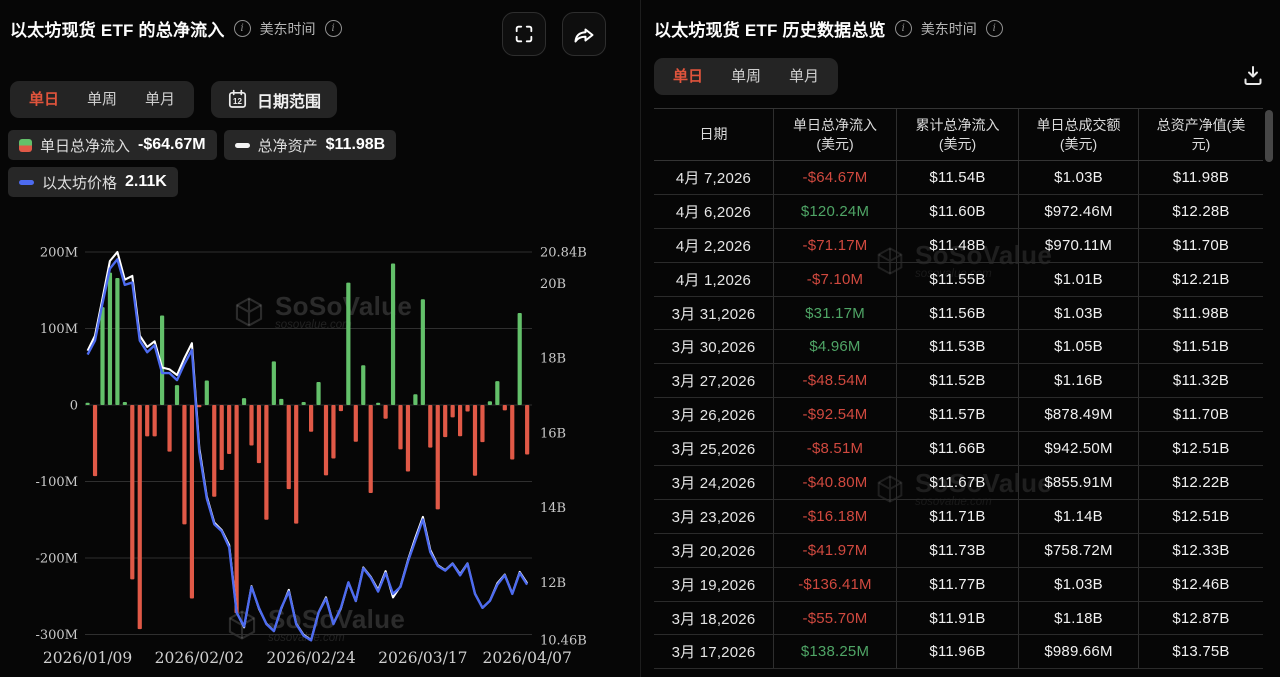 This screenshot has width=1280, height=677. What do you see at coordinates (770, 30) in the screenshot?
I see `table-title: 以太坊现货 ETF 历史数据总览` at bounding box center [770, 30].